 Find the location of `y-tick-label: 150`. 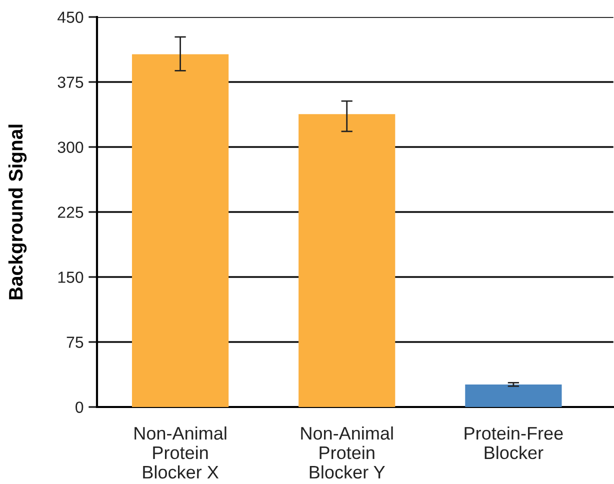

y-tick-label: 150 is located at coordinates (71, 277).